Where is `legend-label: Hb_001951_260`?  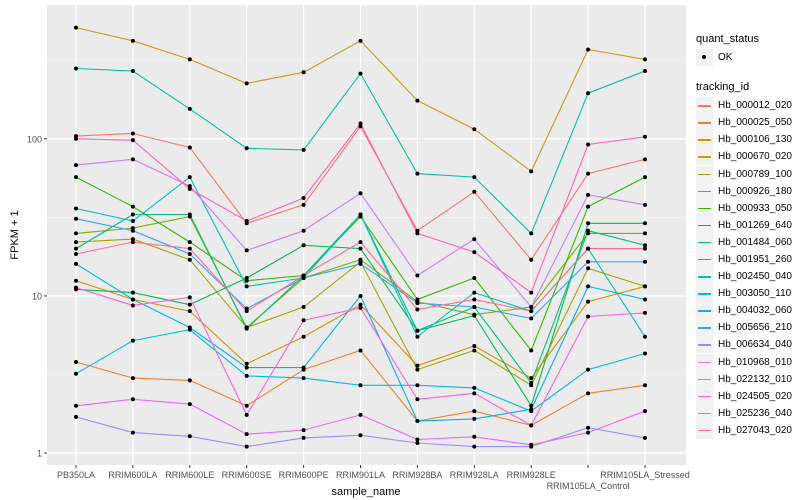
legend-label: Hb_001951_260 is located at coordinates (755, 259).